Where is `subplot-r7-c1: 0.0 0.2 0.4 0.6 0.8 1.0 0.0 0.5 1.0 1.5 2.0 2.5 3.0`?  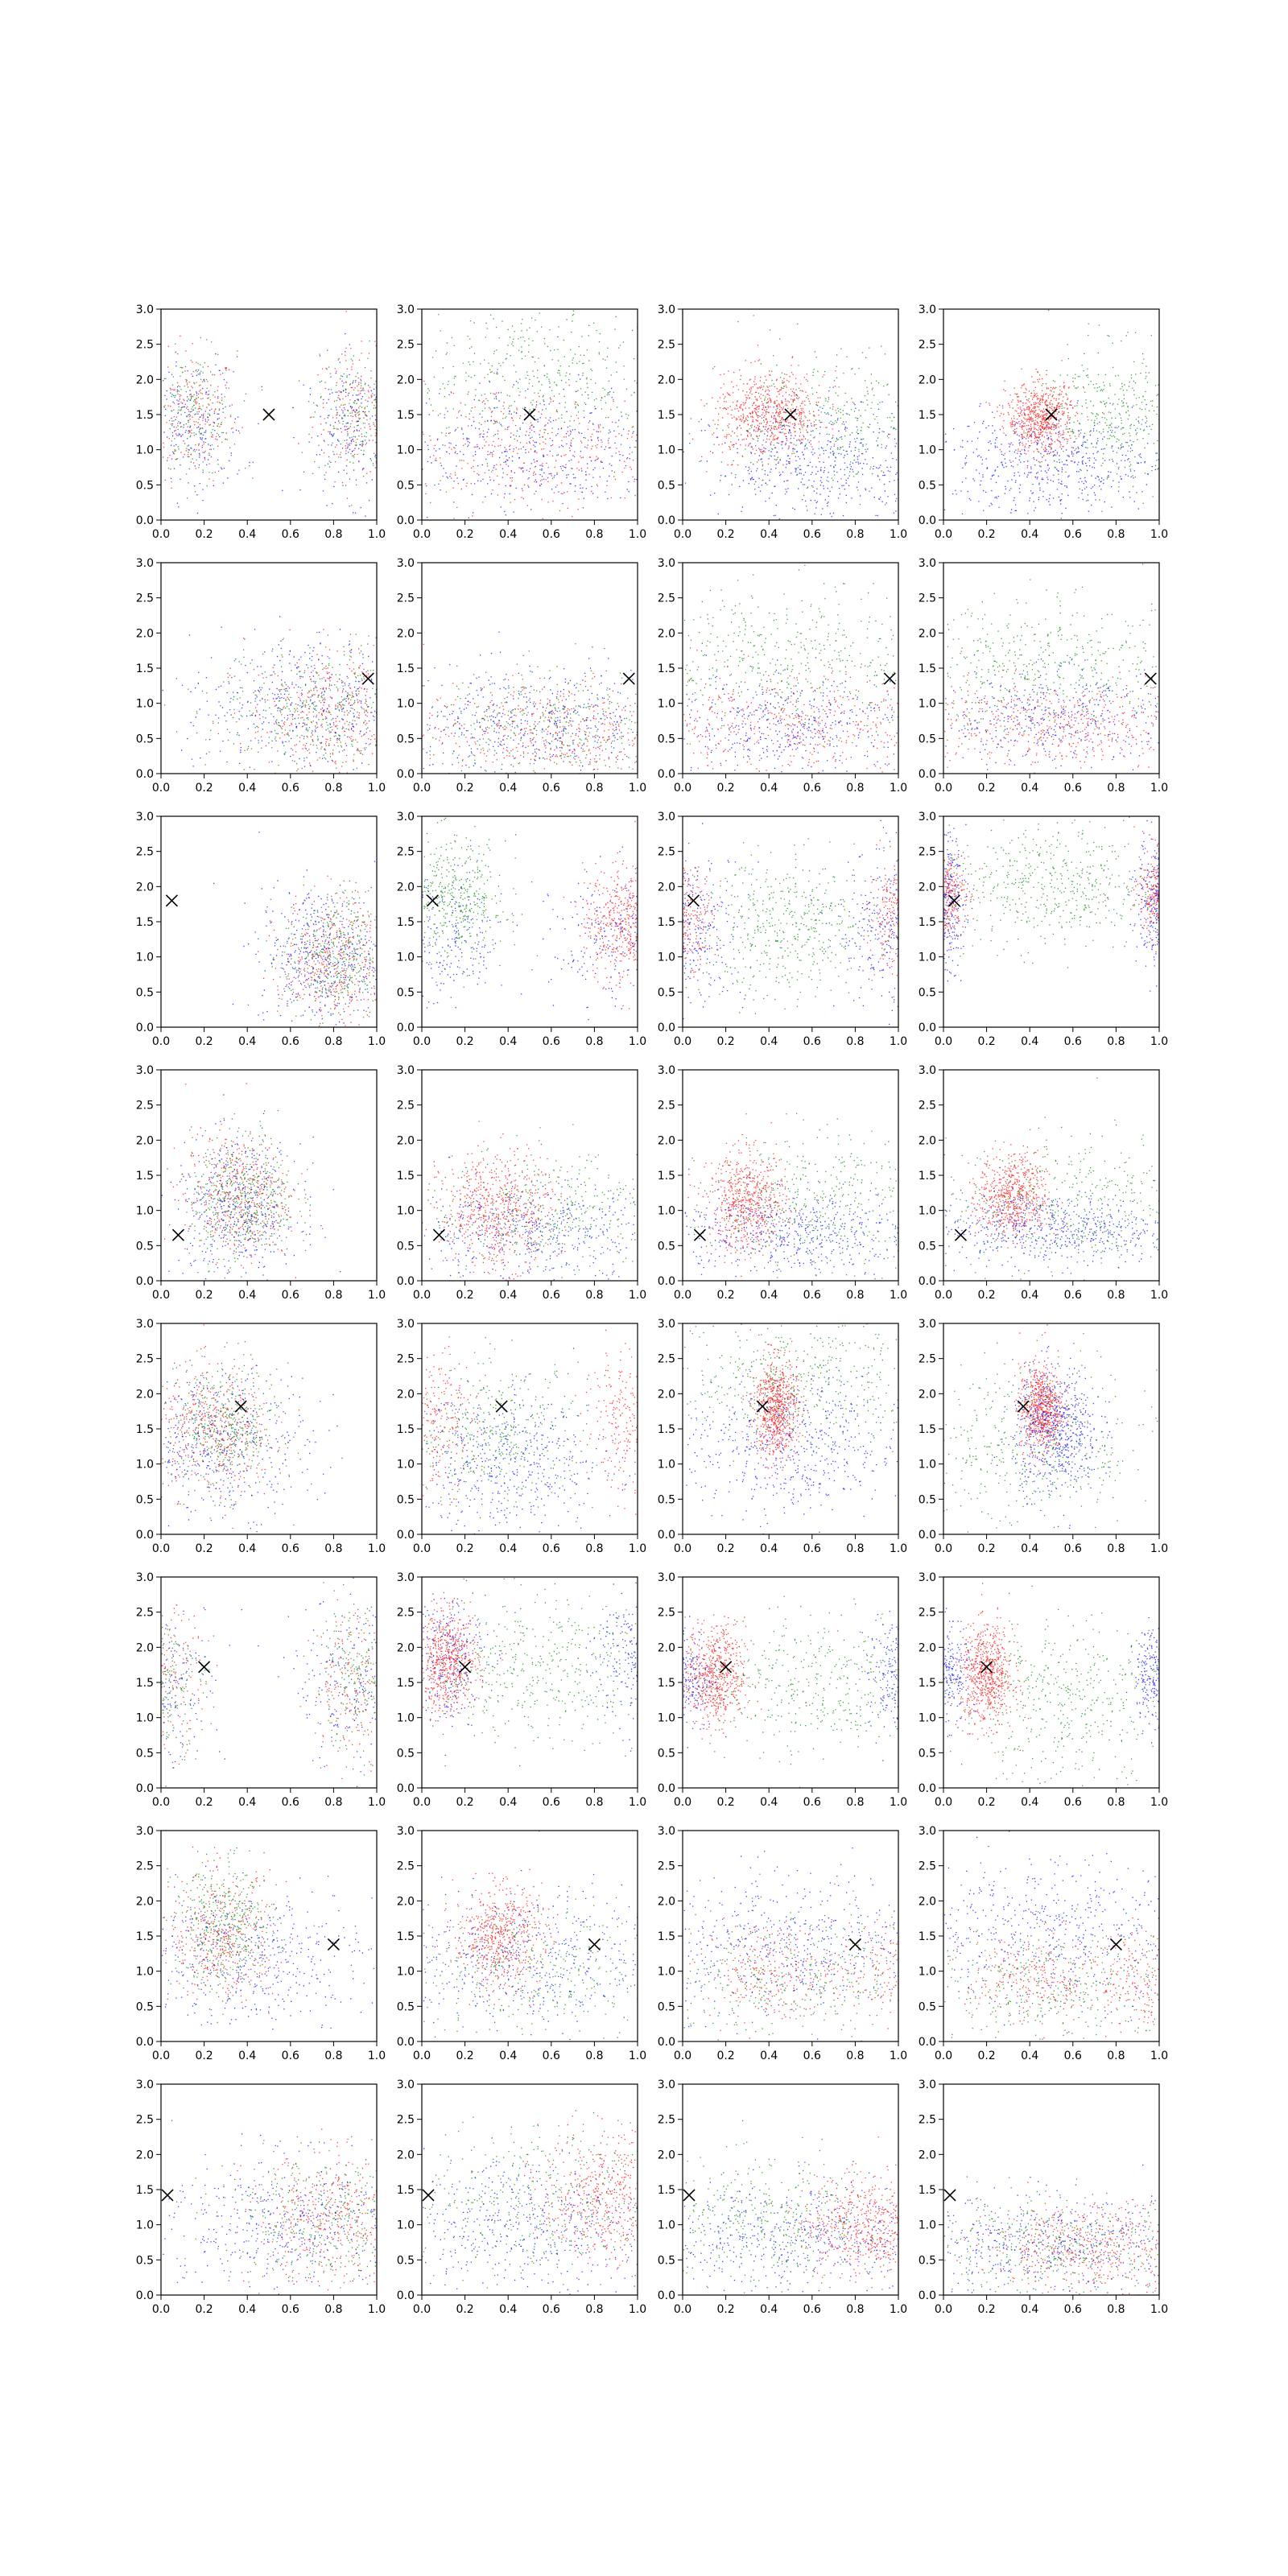
subplot-r7-c1: 0.0 0.2 0.4 0.6 0.8 1.0 0.0 0.5 1.0 1.5 2.0 2.5 3.0 is located at coordinates (261, 1943).